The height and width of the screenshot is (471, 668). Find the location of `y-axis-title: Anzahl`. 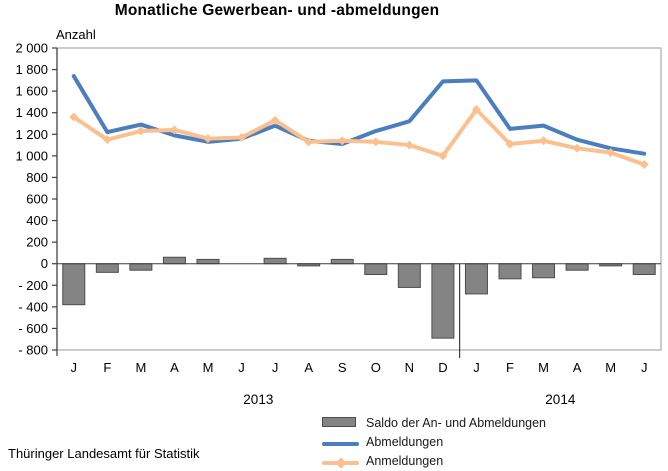

y-axis-title: Anzahl is located at coordinates (76, 34).